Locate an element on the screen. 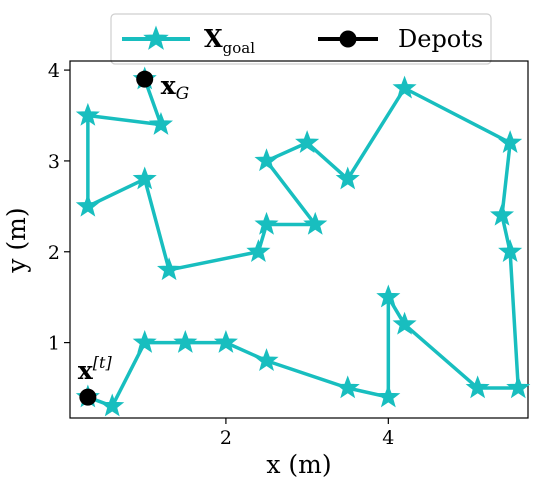  annotation-subscript: G is located at coordinates (183, 94).